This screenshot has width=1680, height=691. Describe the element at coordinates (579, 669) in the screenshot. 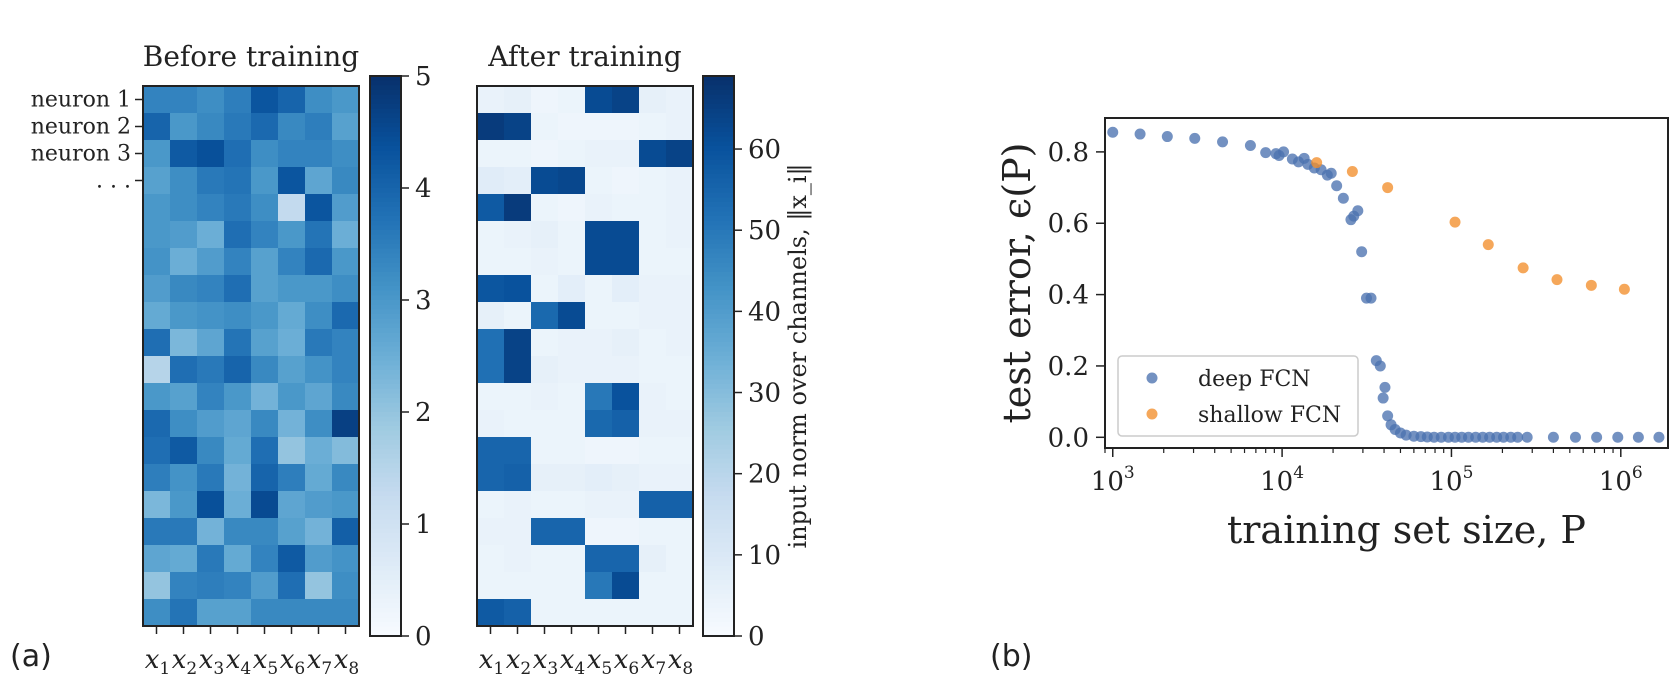

I see `x-tick-sub: 4` at that location.